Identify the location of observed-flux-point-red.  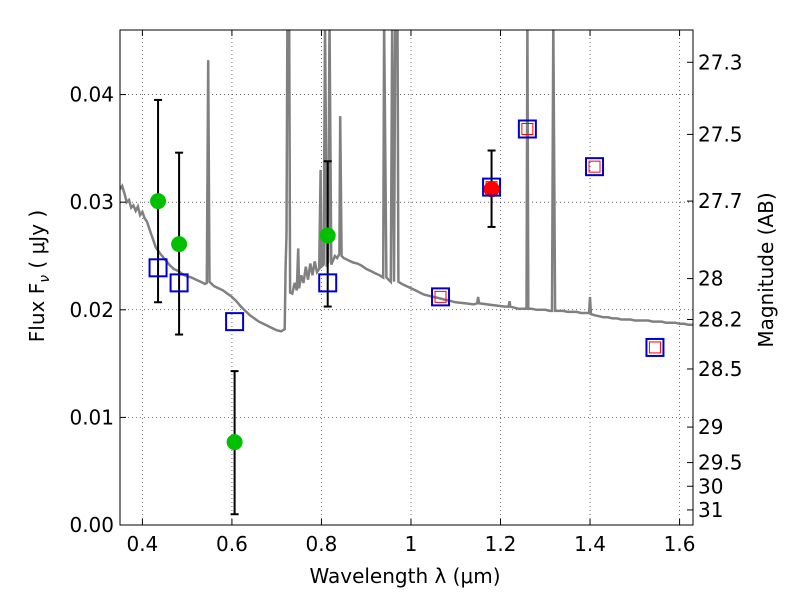
(491, 189).